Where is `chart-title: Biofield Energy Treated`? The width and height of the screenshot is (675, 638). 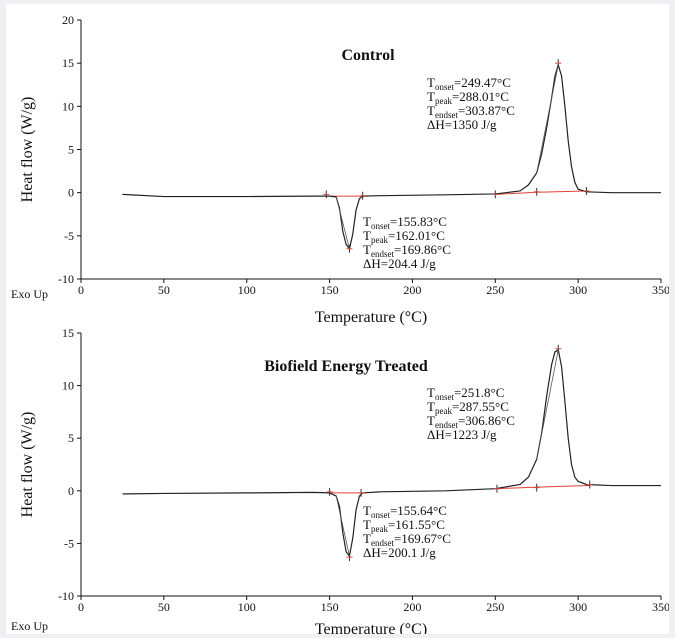 chart-title: Biofield Energy Treated is located at coordinates (346, 366).